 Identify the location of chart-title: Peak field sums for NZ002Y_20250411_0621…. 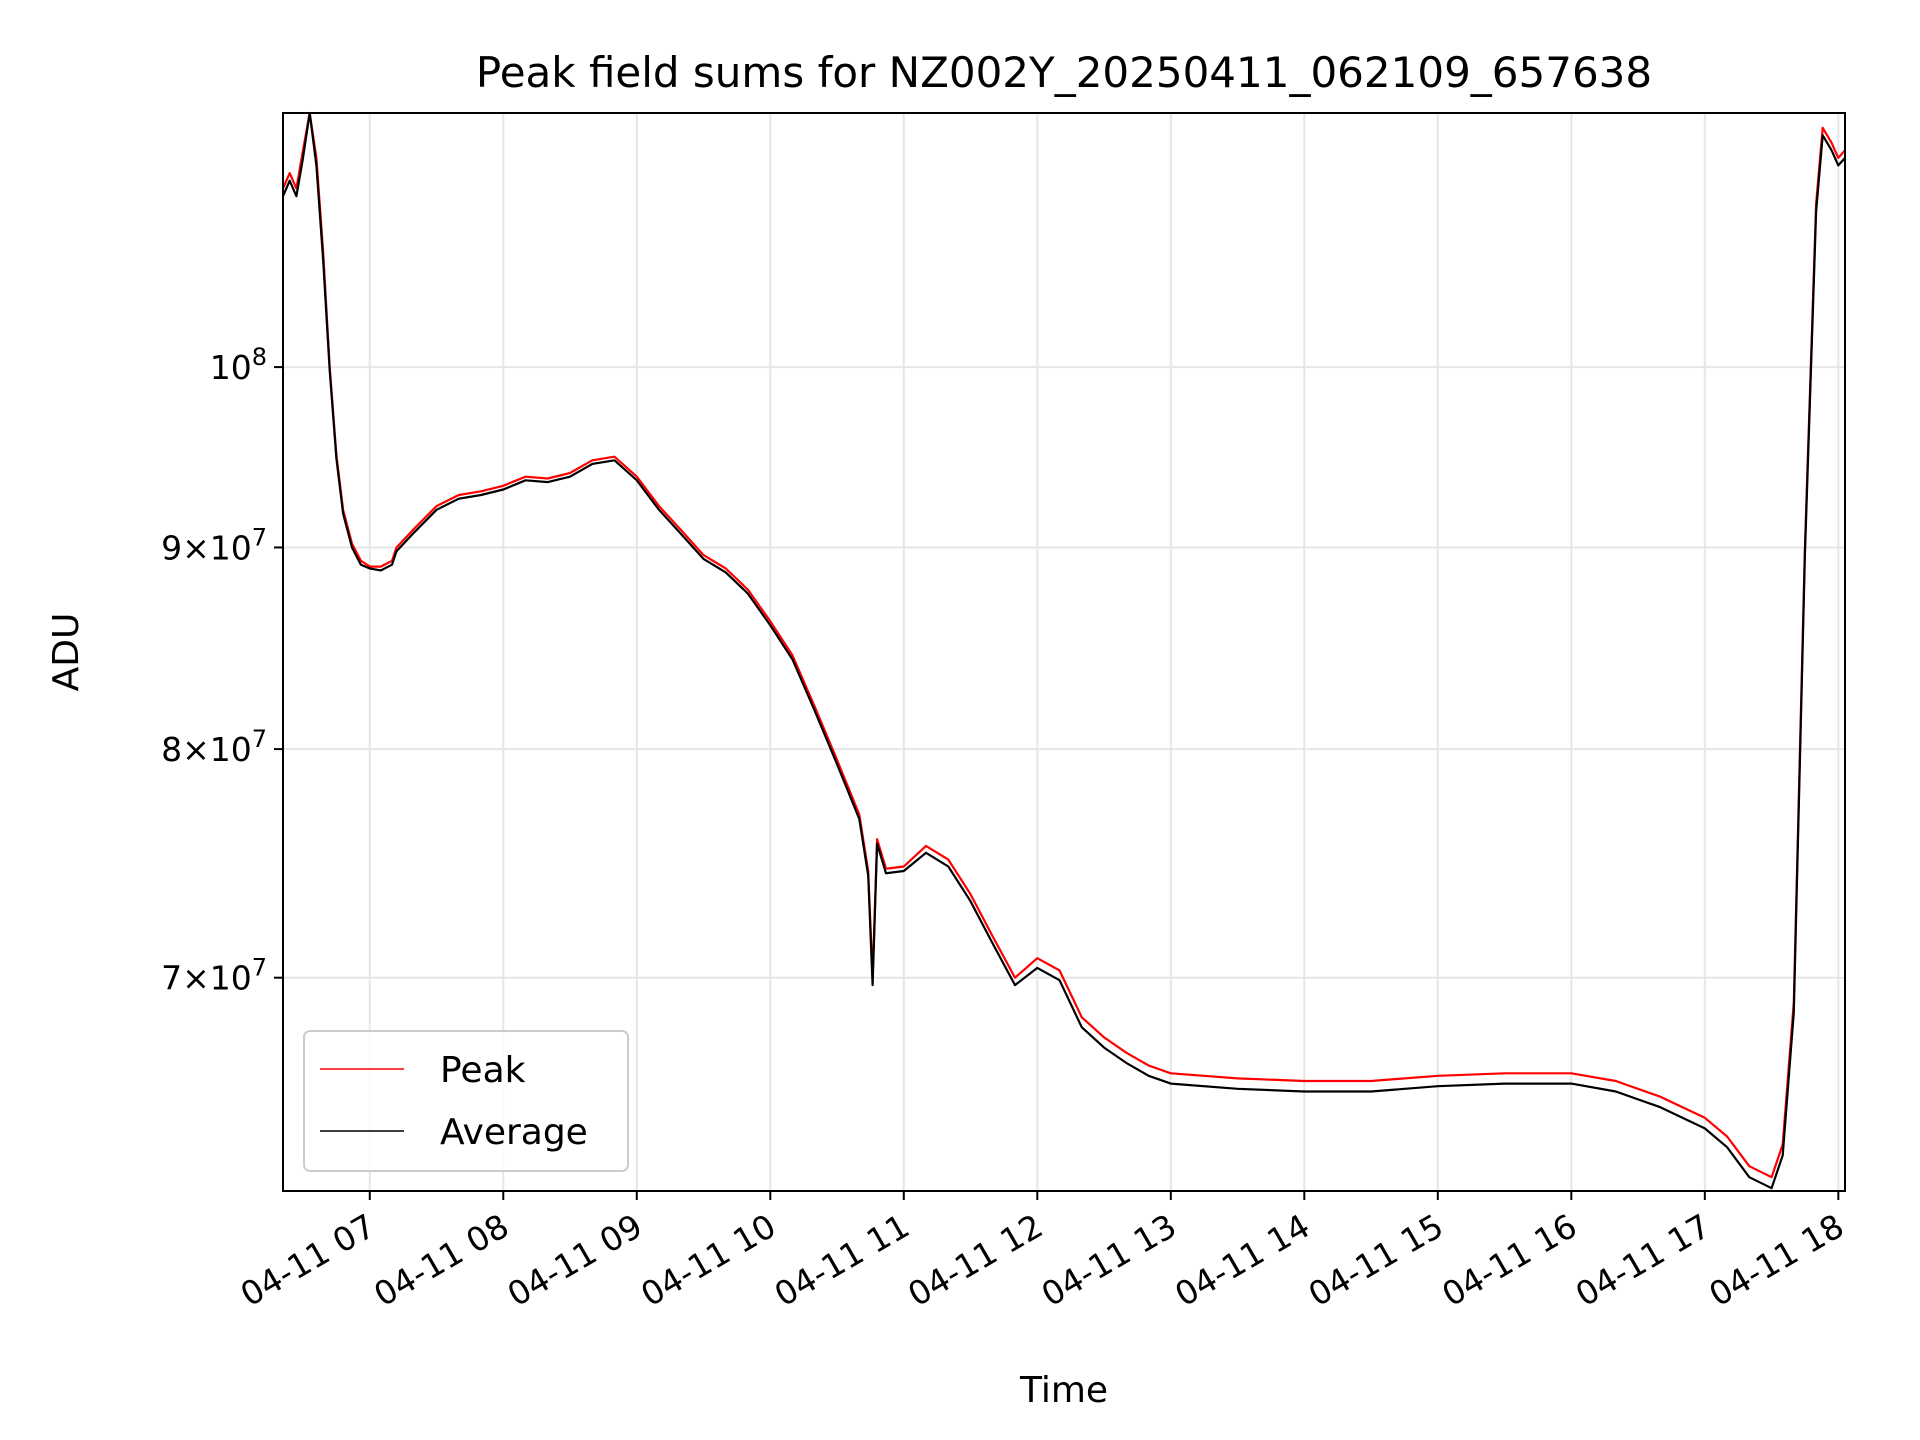
(1064, 72).